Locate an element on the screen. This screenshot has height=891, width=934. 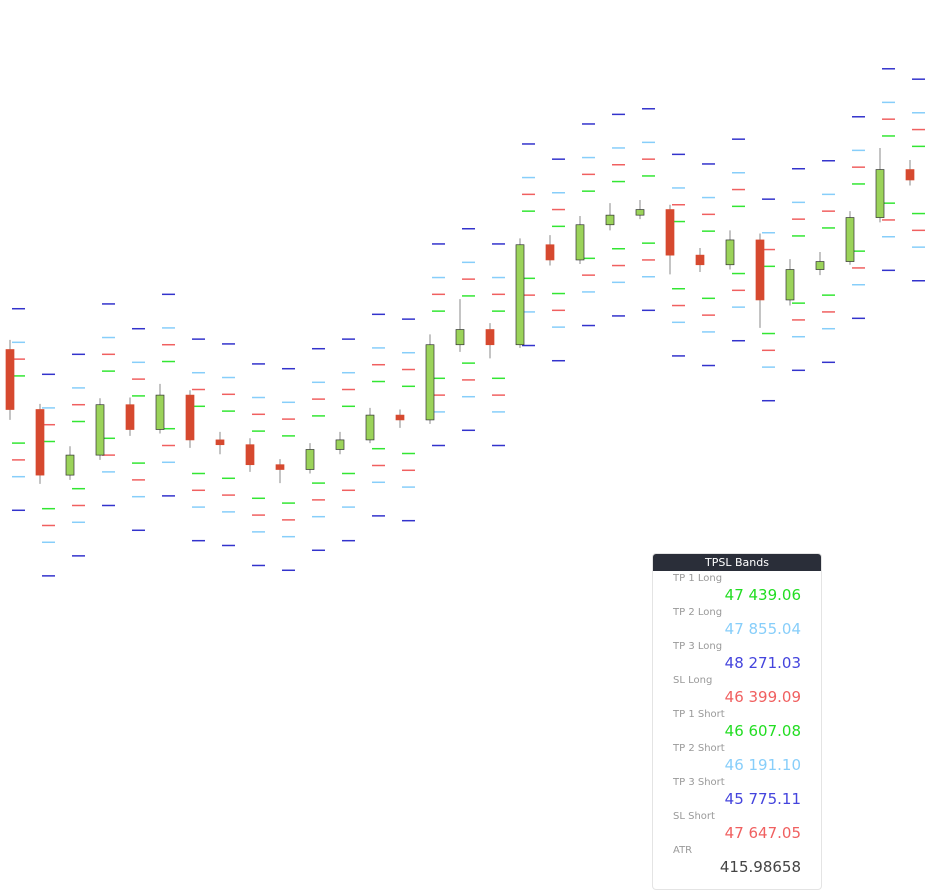
row-label: TP 3 Long is located at coordinates (698, 646).